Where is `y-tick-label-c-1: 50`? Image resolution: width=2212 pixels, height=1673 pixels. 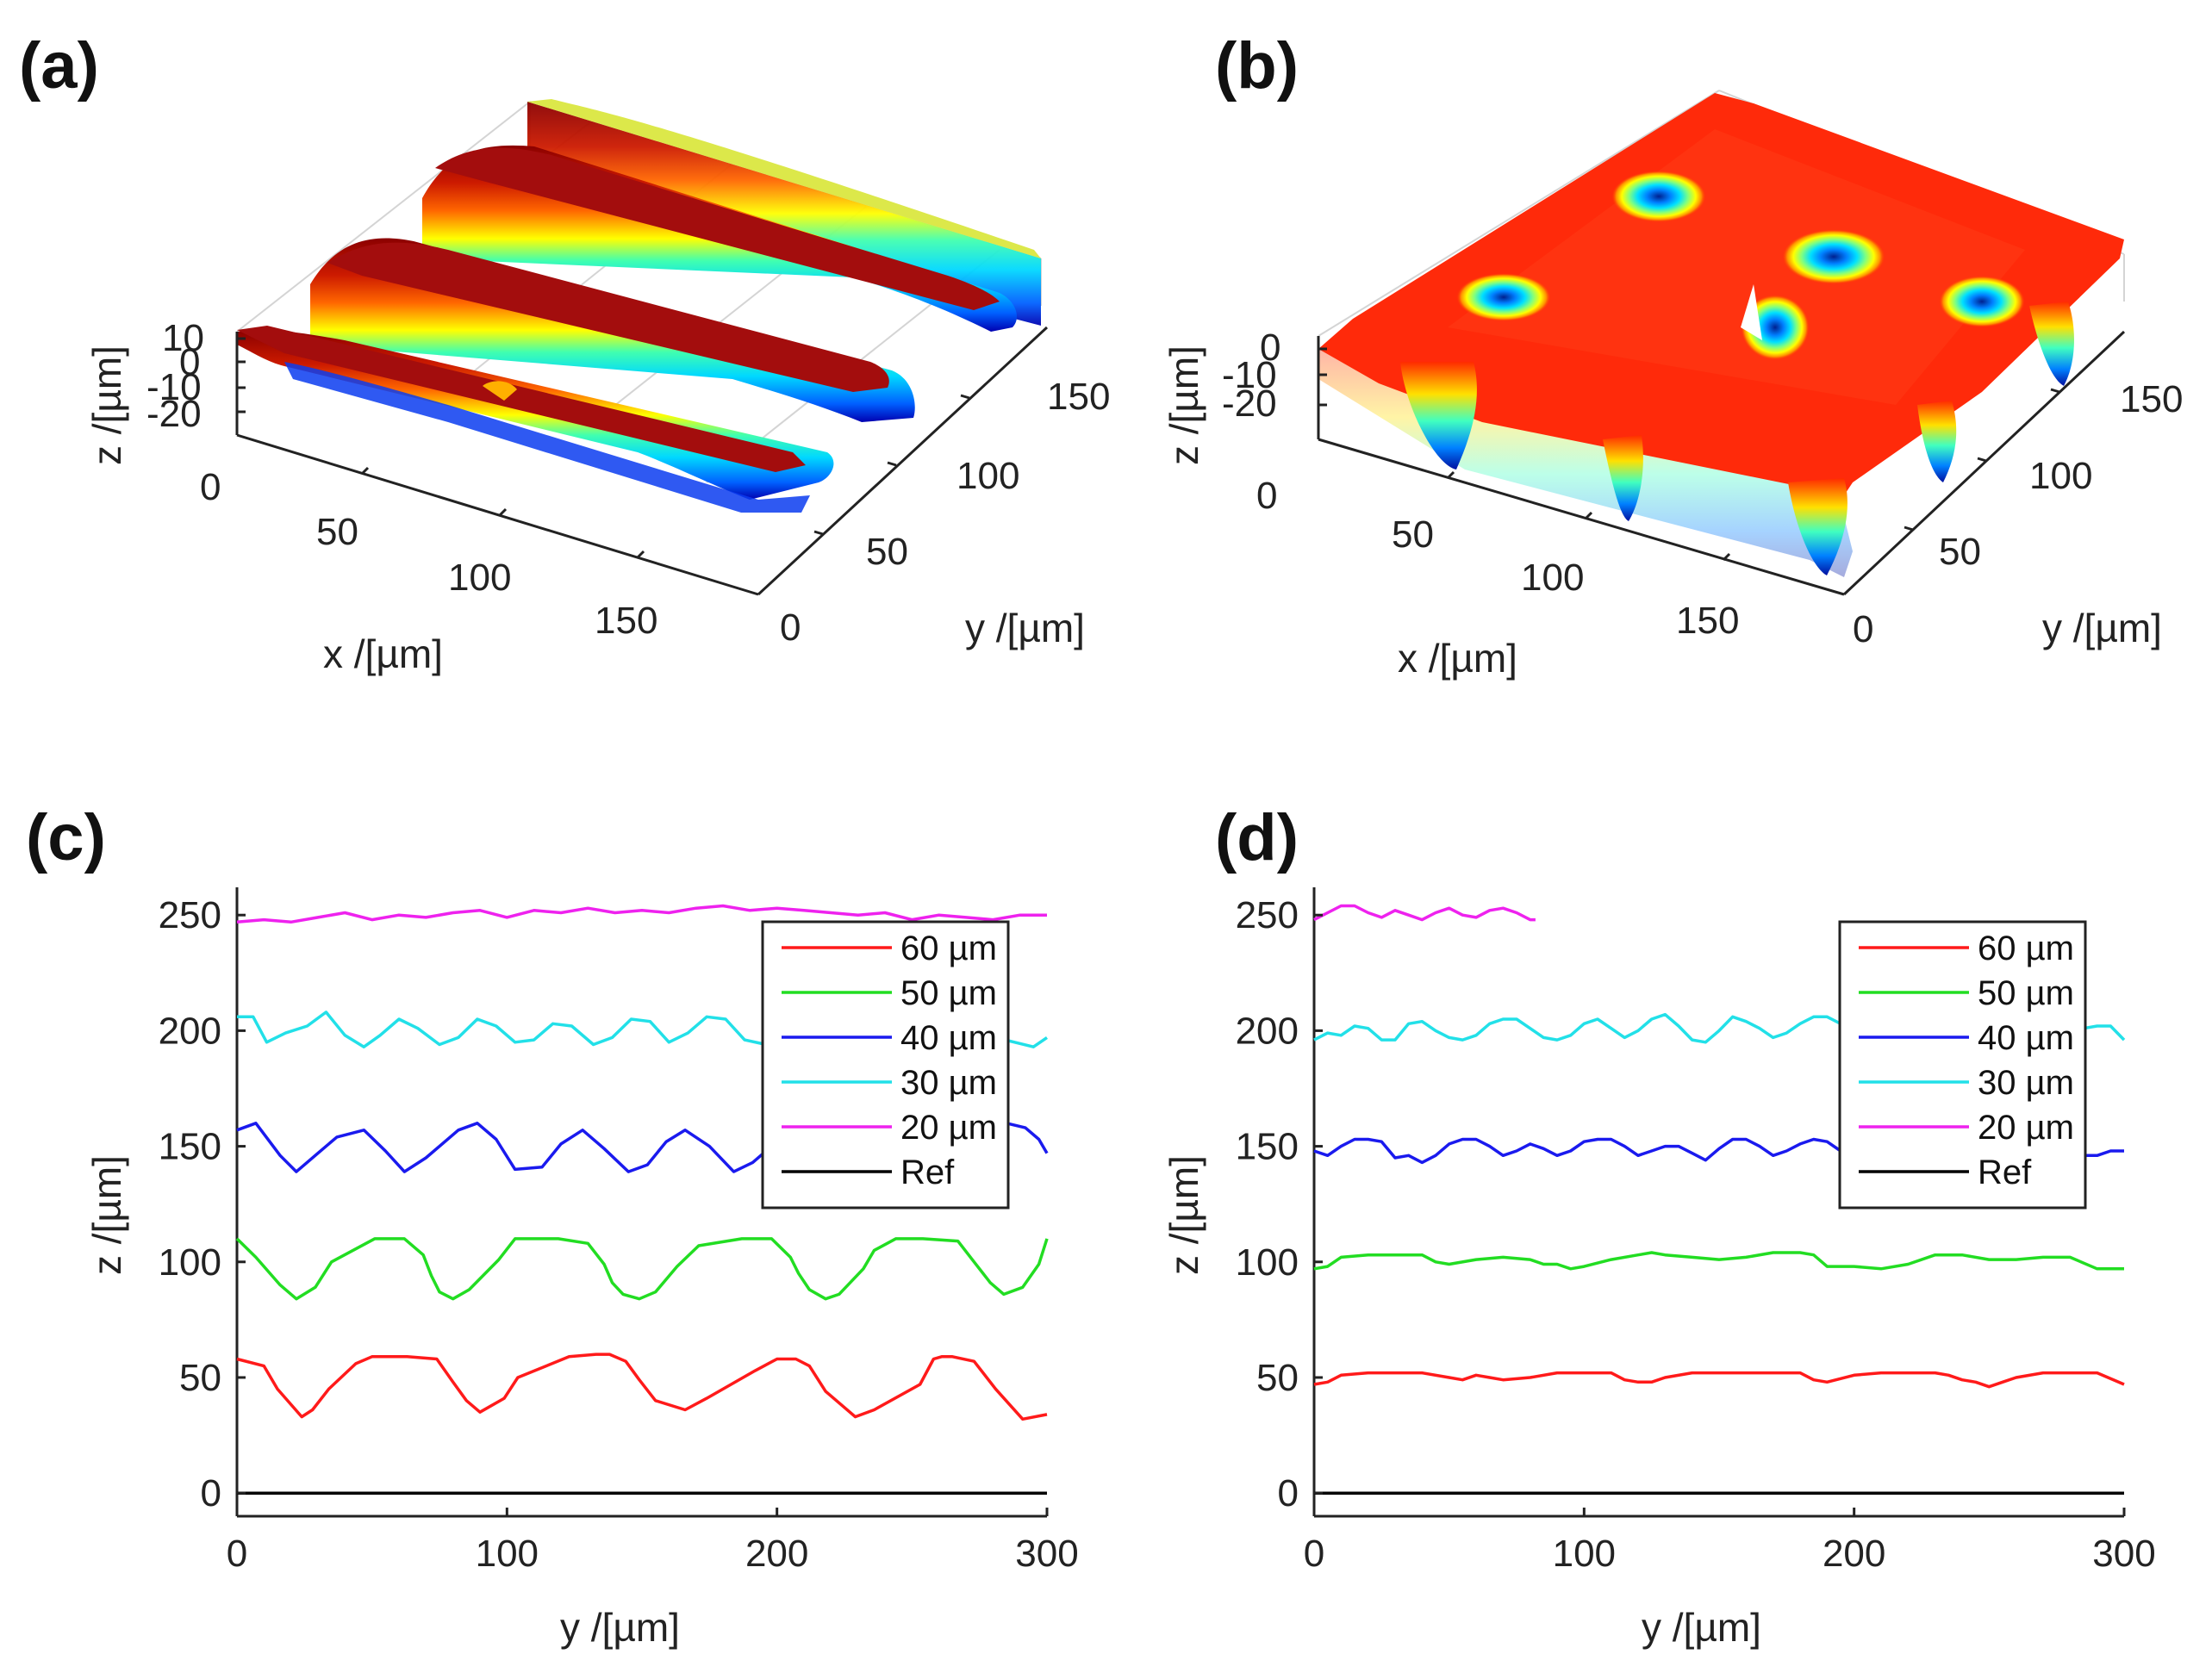 y-tick-label-c-1: 50 is located at coordinates (200, 1378).